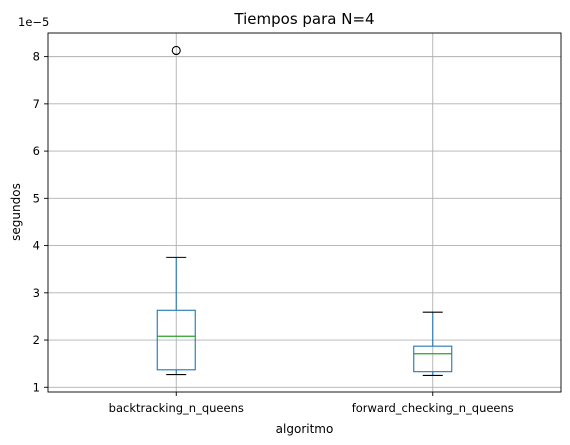 The width and height of the screenshot is (570, 445). Describe the element at coordinates (36, 57) in the screenshot. I see `y-tick-label: 8` at that location.